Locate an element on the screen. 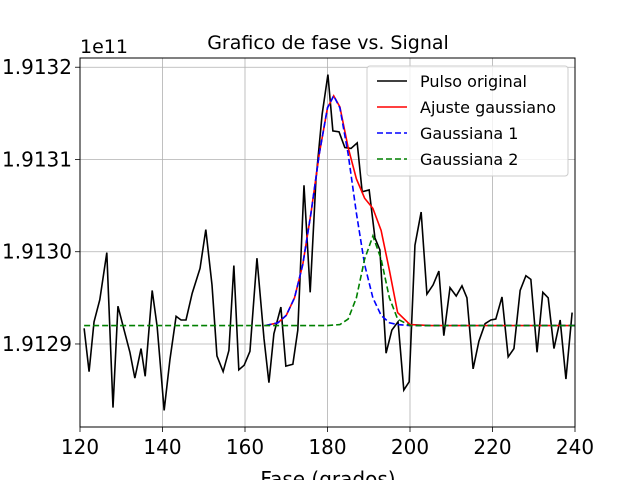  x-tick-label: 140 is located at coordinates (162, 447).